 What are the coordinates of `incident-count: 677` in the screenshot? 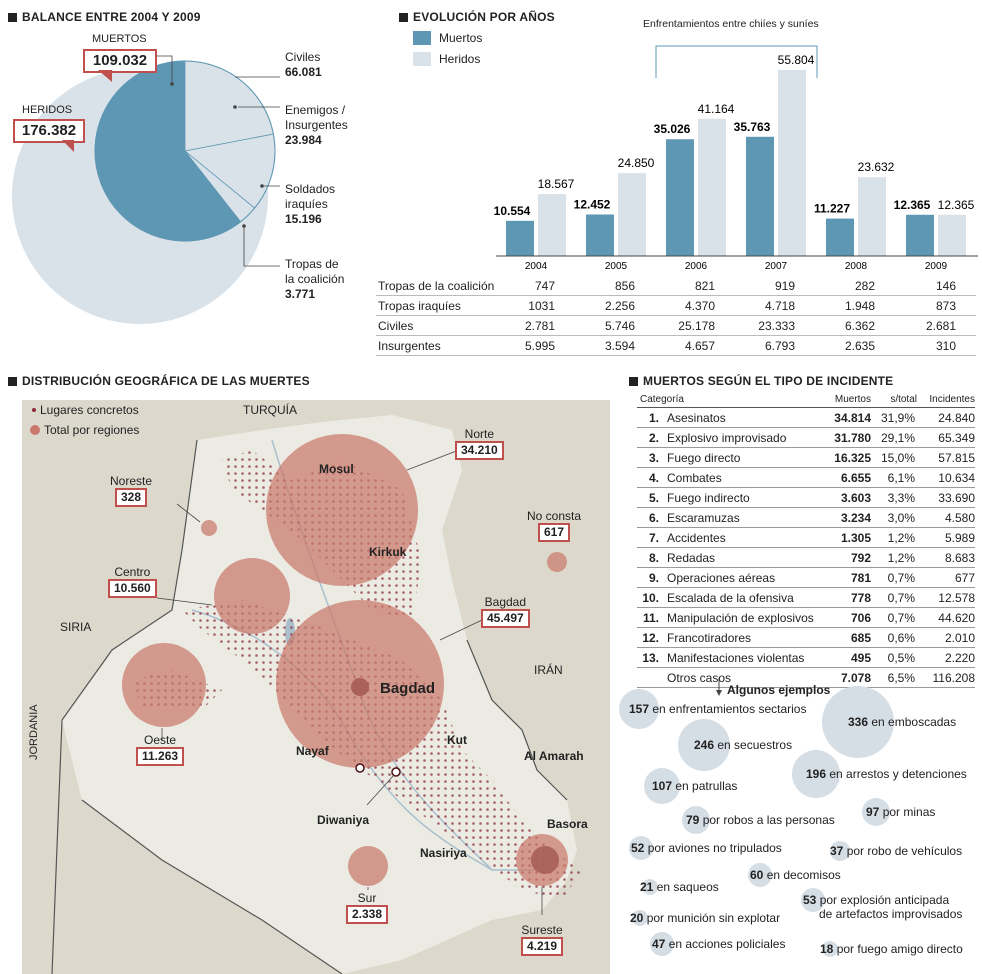 It's located at (946, 577).